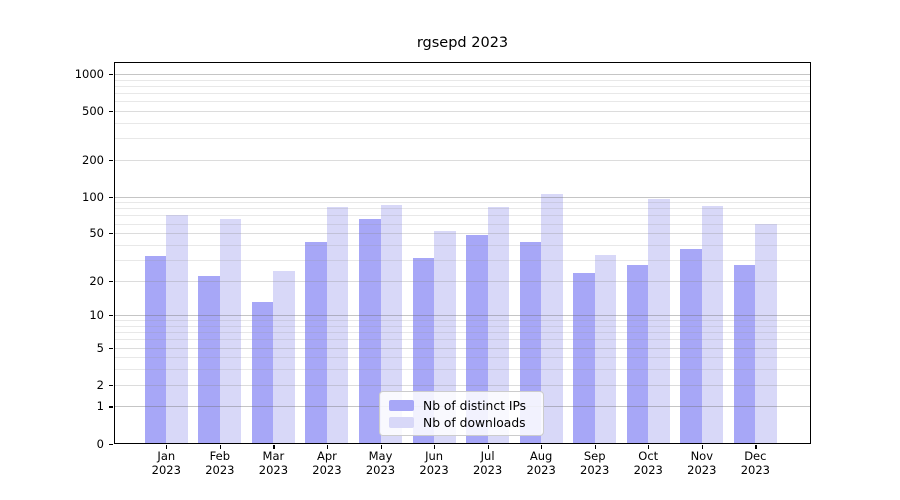 Image resolution: width=900 pixels, height=500 pixels. What do you see at coordinates (461, 413) in the screenshot?
I see `legend: Nb of distinct IPs Nb of downloads` at bounding box center [461, 413].